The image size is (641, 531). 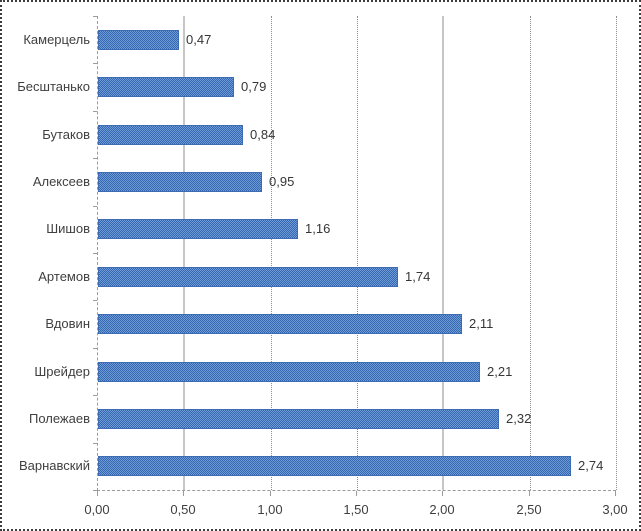 What do you see at coordinates (519, 418) in the screenshot?
I see `bar-value-label: 2,32` at bounding box center [519, 418].